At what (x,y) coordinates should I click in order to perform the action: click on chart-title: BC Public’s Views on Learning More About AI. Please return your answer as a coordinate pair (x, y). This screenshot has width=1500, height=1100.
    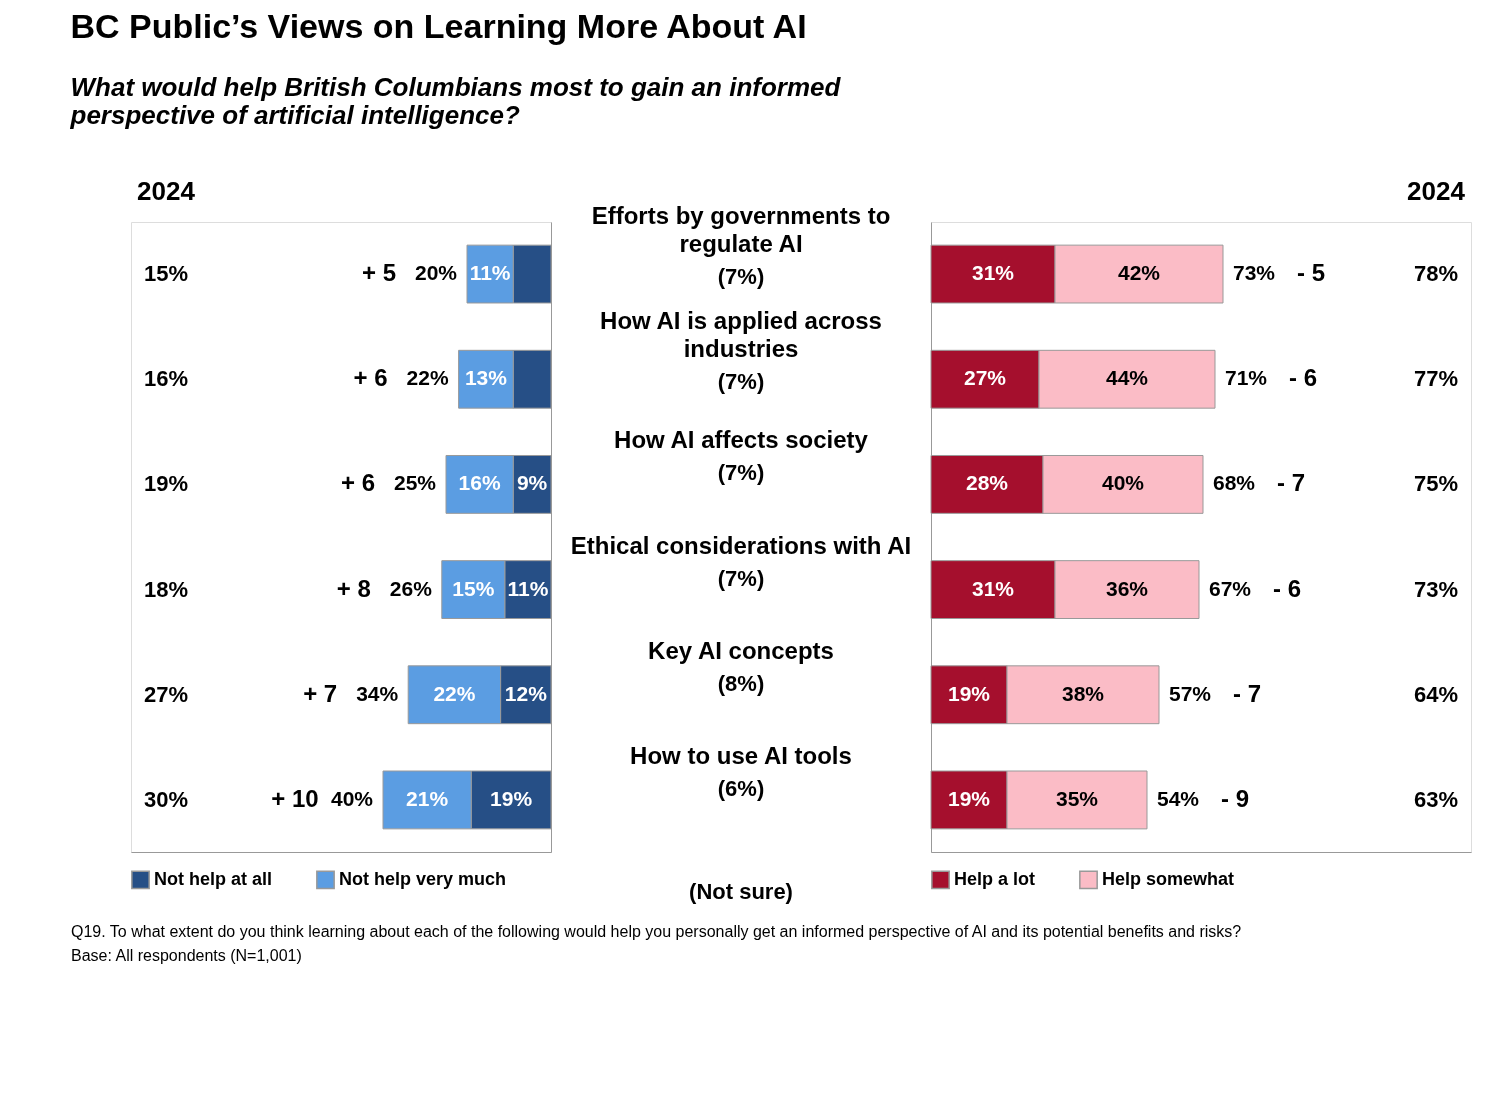
    Looking at the image, I should click on (438, 25).